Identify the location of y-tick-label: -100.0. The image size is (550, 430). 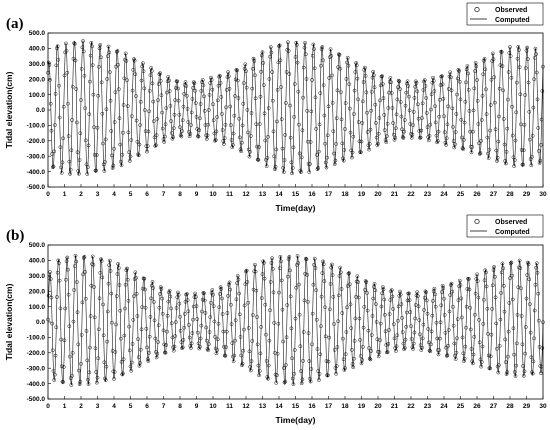
(36, 338).